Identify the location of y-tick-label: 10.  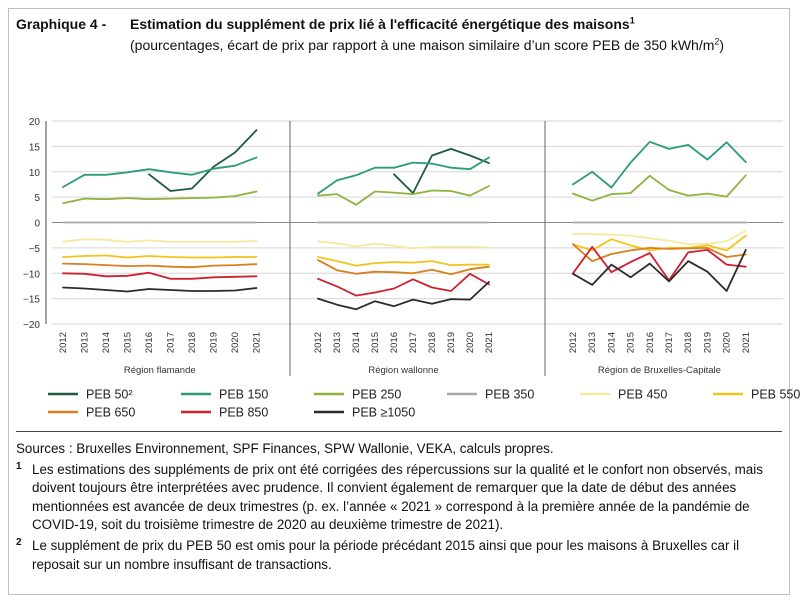
(35, 173).